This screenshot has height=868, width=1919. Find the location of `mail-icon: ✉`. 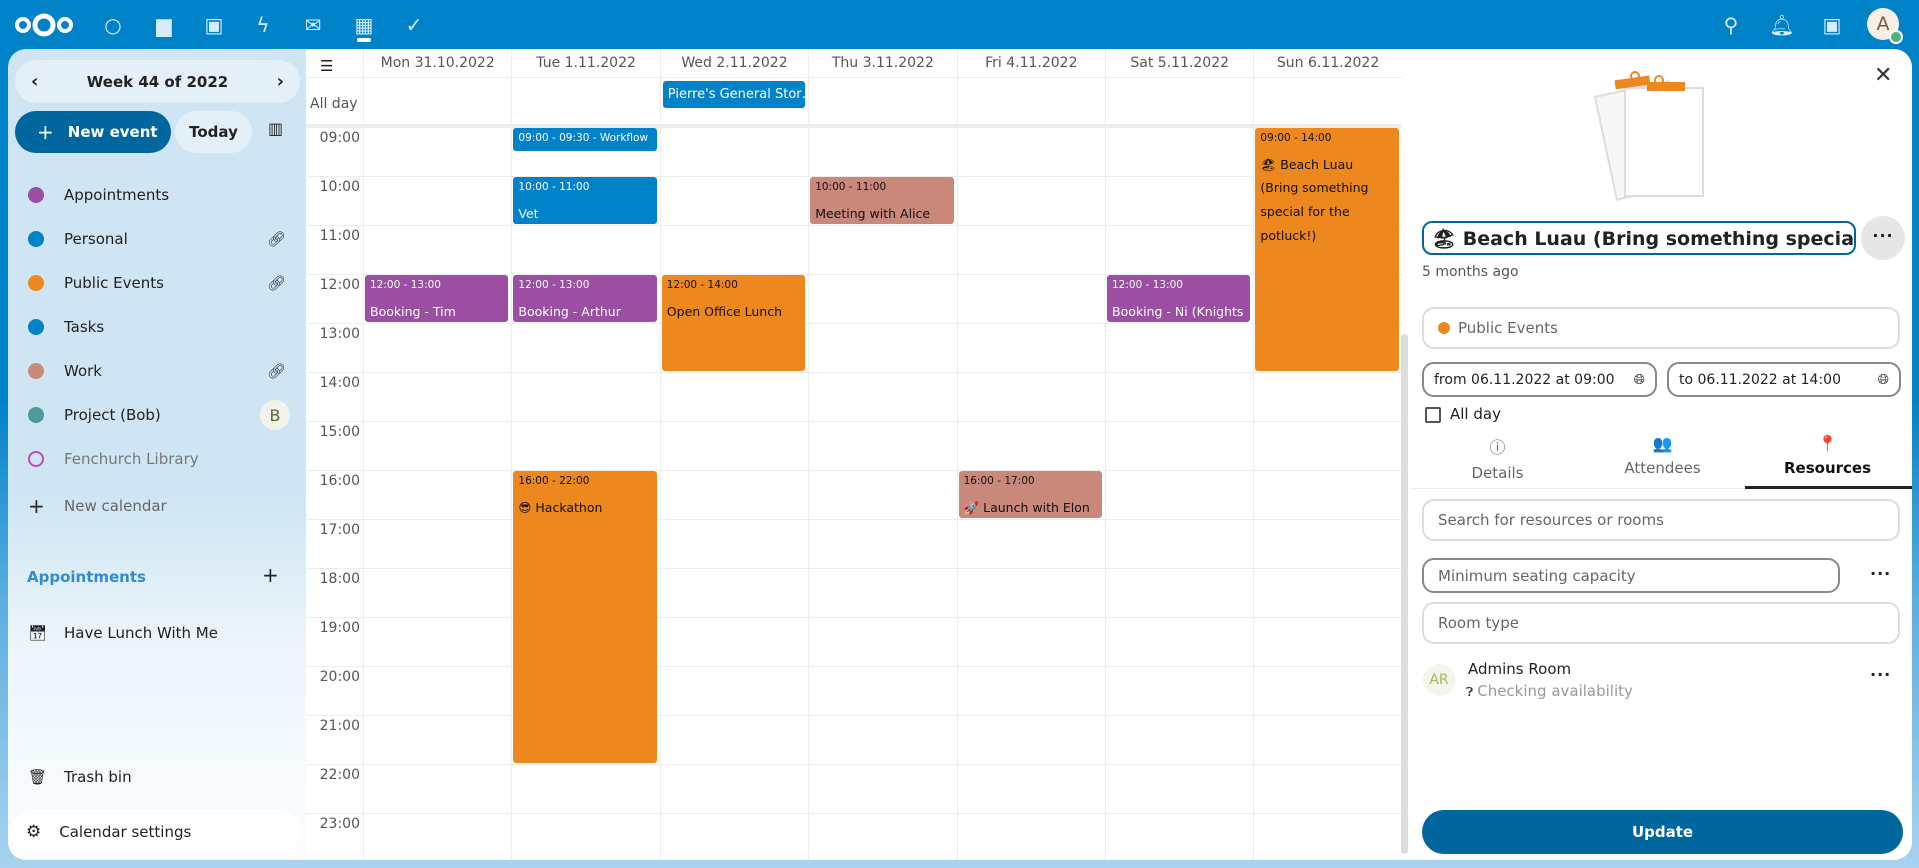

mail-icon: ✉ is located at coordinates (313, 25).